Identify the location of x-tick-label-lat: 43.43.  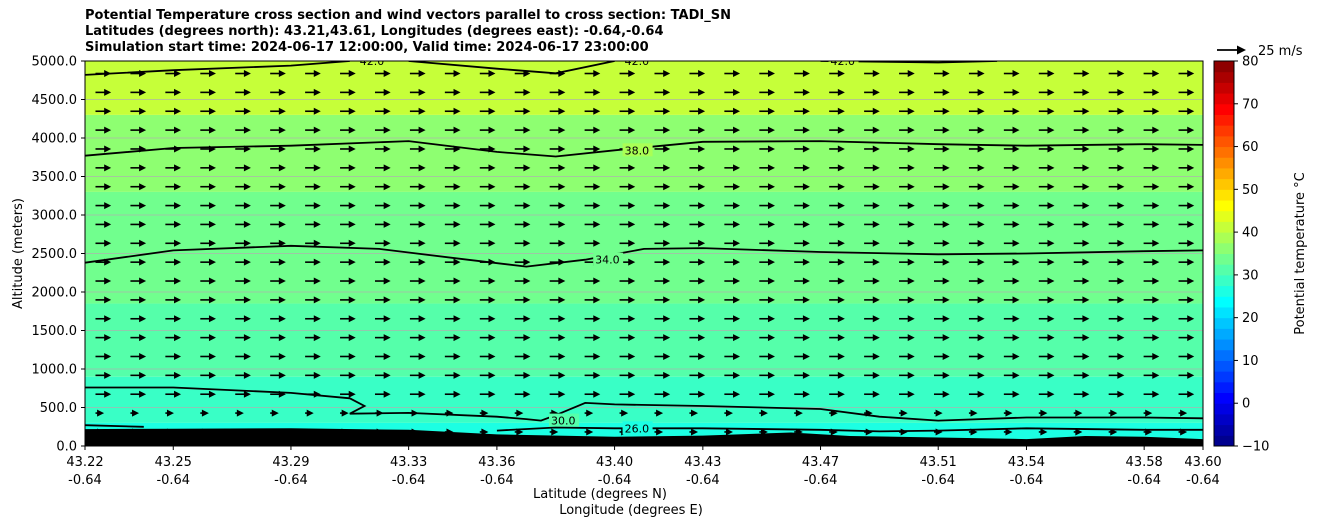
(702, 462).